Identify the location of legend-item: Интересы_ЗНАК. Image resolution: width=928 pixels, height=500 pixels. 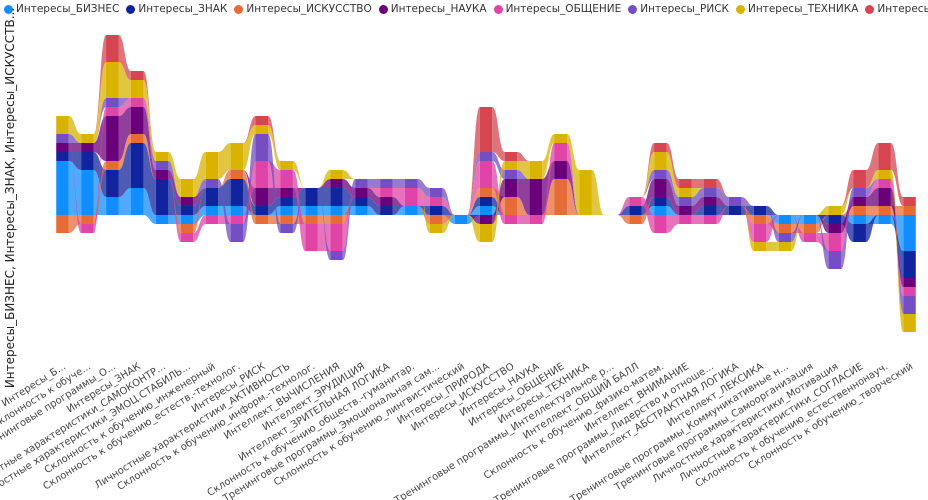
(176, 9).